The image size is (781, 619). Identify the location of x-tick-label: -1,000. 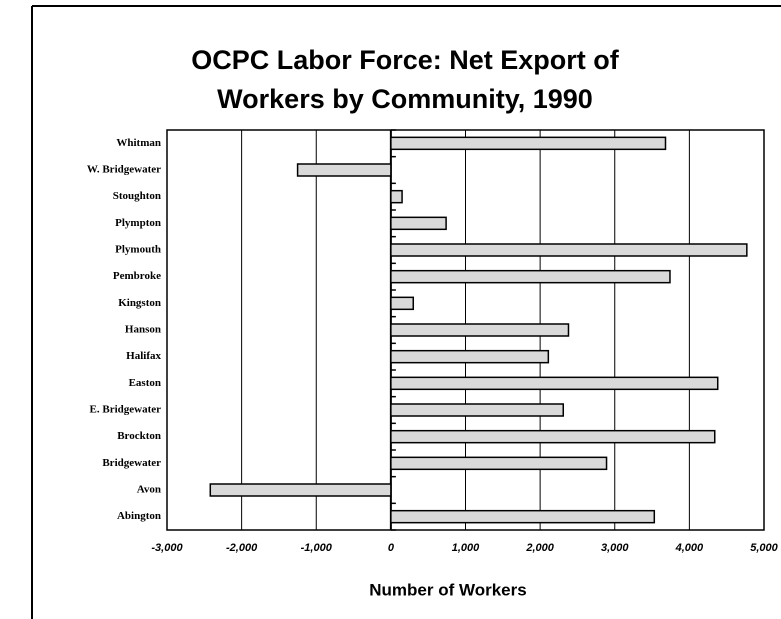
(317, 548).